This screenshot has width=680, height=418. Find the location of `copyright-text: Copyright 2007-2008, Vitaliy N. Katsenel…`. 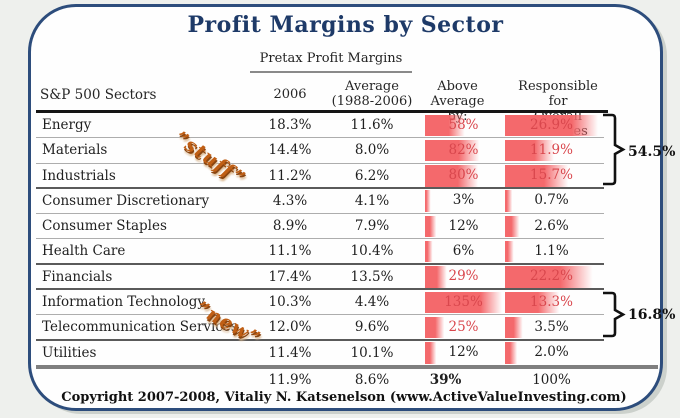

copyright-text: Copyright 2007-2008, Vitaliy N. Katsenel… is located at coordinates (344, 397).